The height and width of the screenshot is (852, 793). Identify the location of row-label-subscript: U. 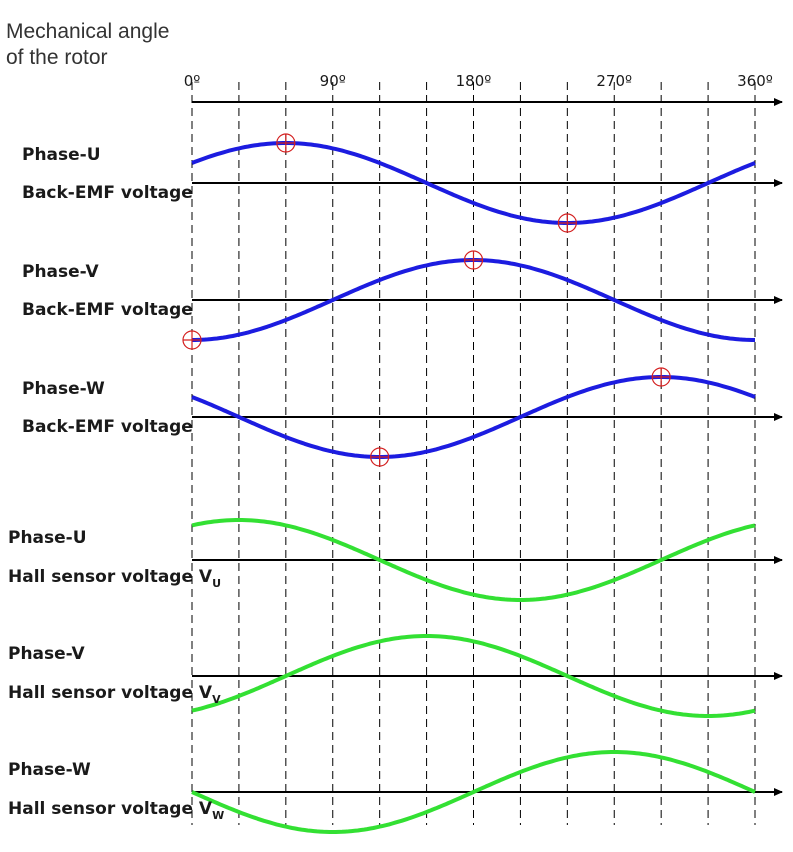
(216, 583).